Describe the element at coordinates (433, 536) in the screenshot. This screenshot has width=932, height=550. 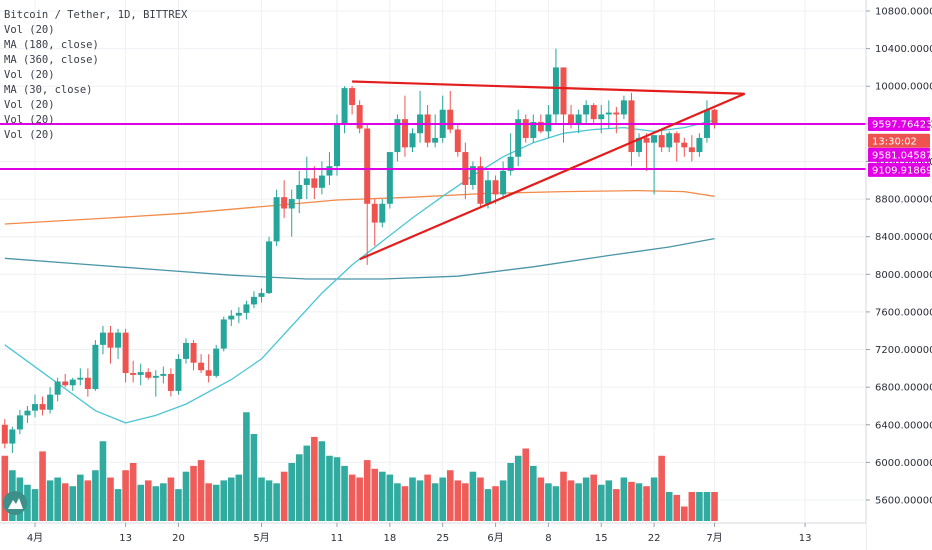
I see `time-axis: 4月 13 20 5月 11 18 25 6月 8 15 22 7月 13` at that location.